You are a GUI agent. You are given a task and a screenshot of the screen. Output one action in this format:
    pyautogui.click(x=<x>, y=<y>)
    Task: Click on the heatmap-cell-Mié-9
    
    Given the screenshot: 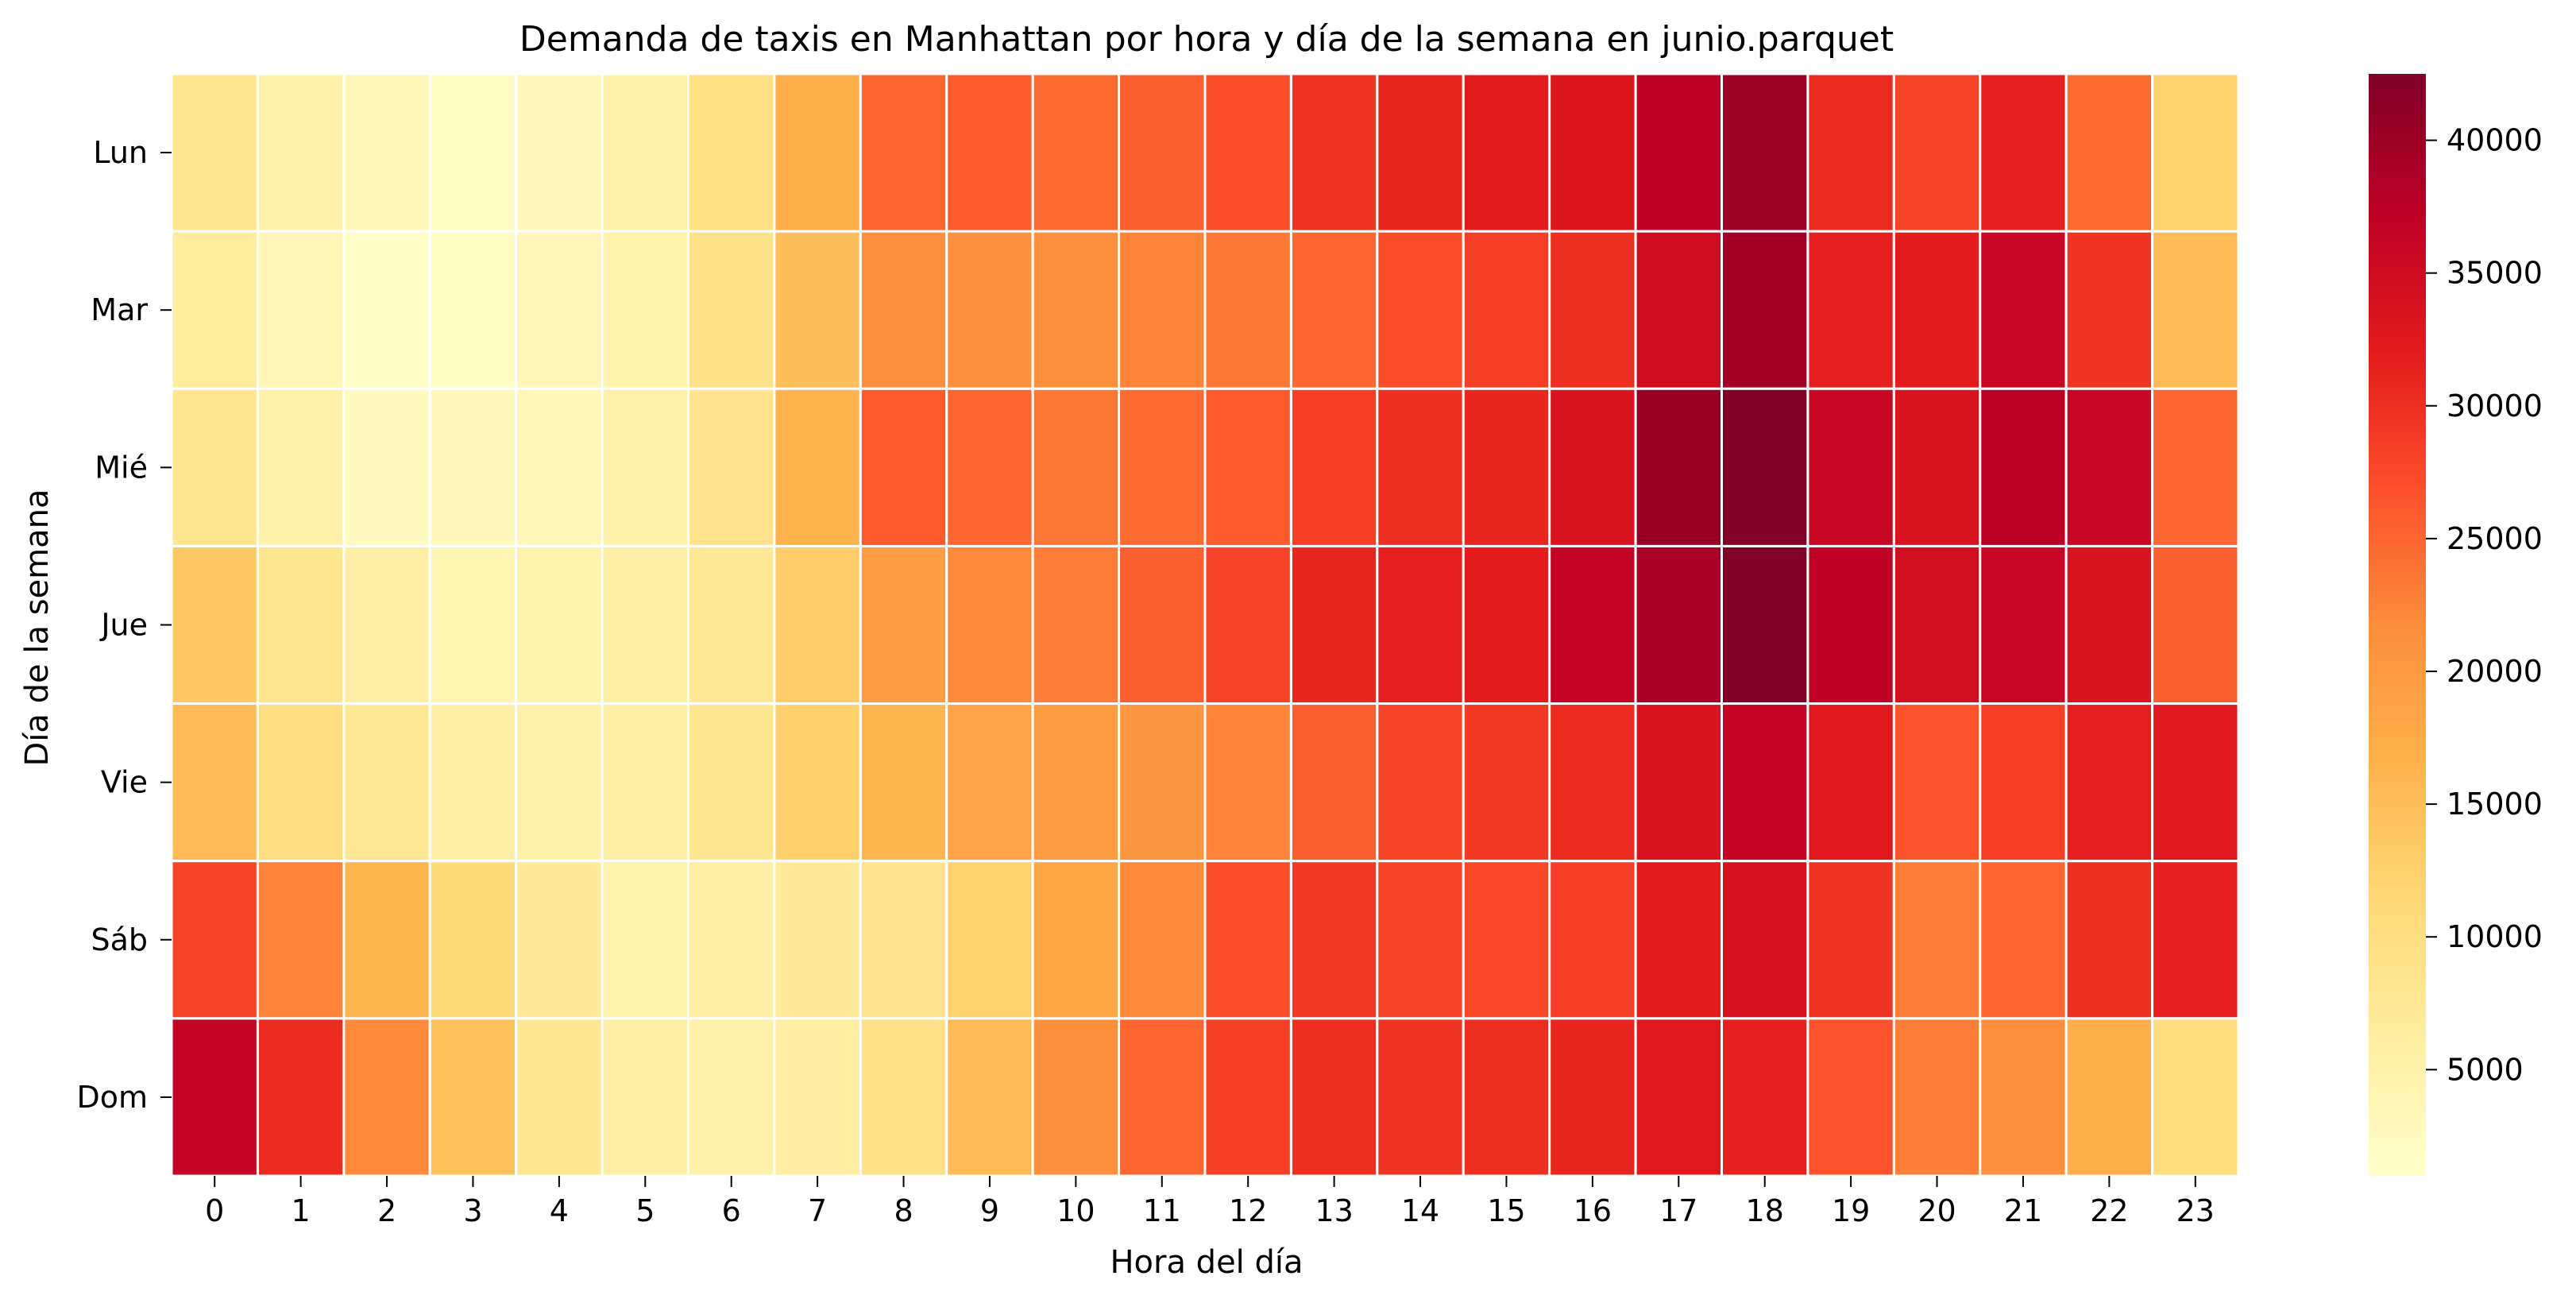 What is the action you would take?
    pyautogui.click(x=989, y=467)
    